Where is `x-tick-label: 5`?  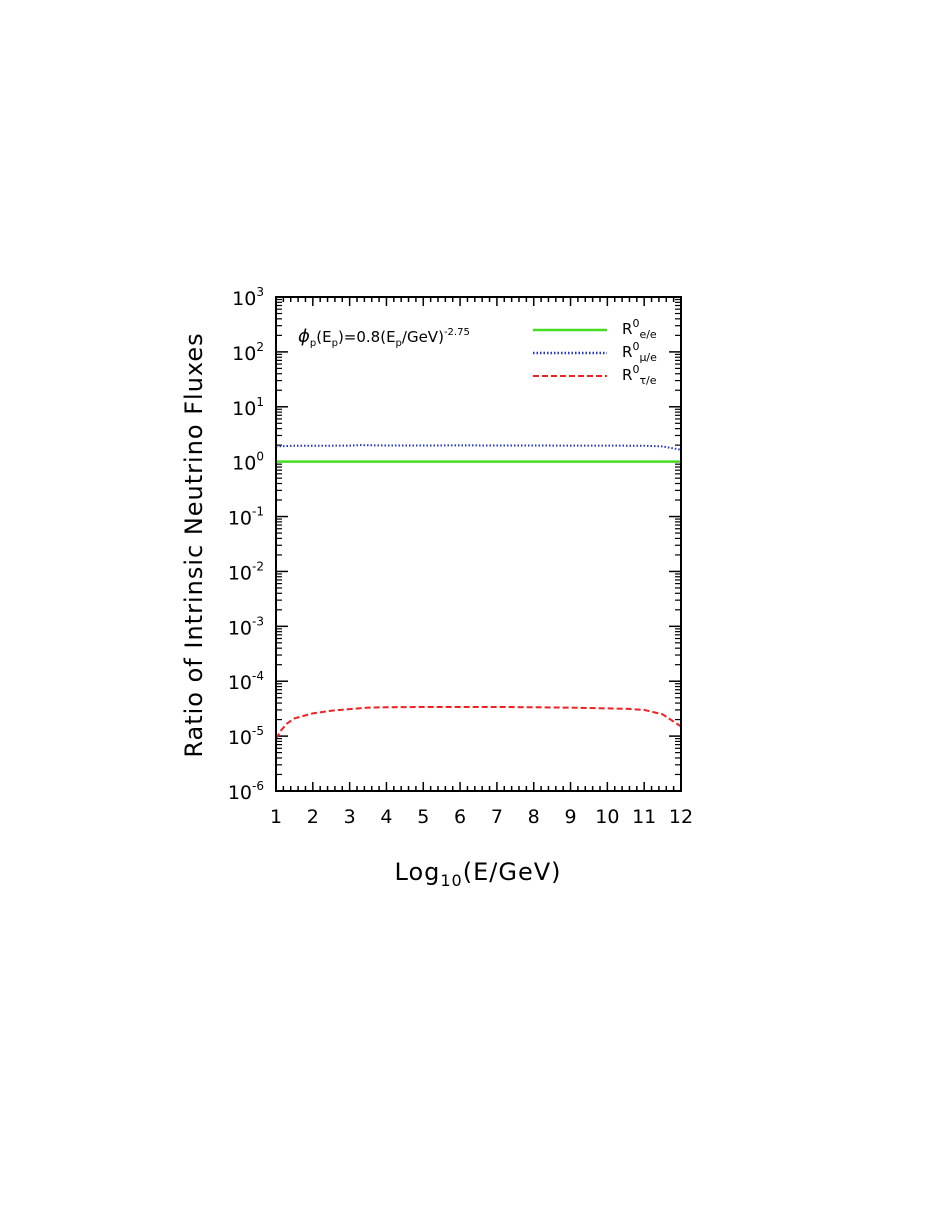 x-tick-label: 5 is located at coordinates (423, 817).